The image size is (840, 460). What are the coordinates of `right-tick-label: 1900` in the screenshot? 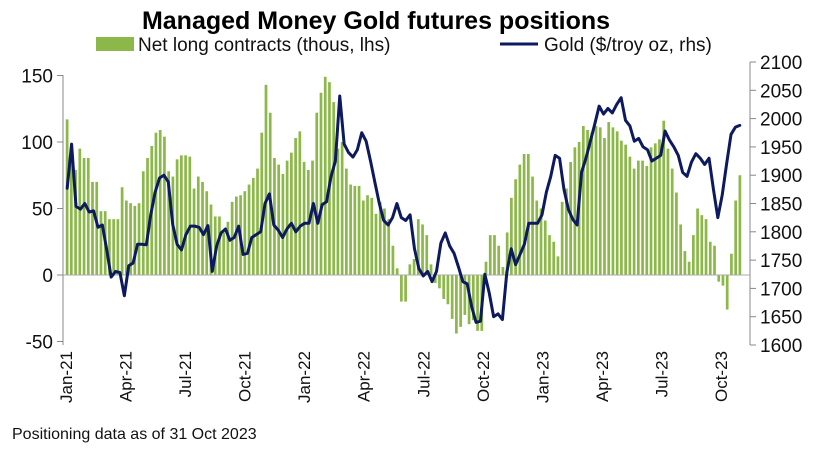 It's located at (781, 176).